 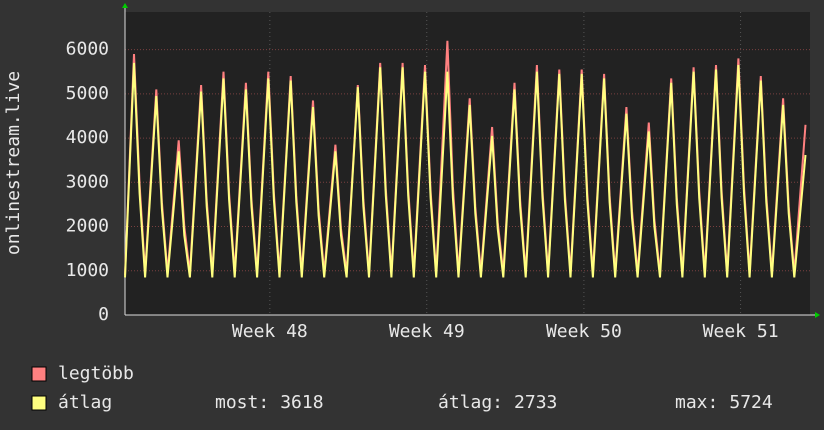 What do you see at coordinates (696, 402) in the screenshot?
I see `stat-label: max:` at bounding box center [696, 402].